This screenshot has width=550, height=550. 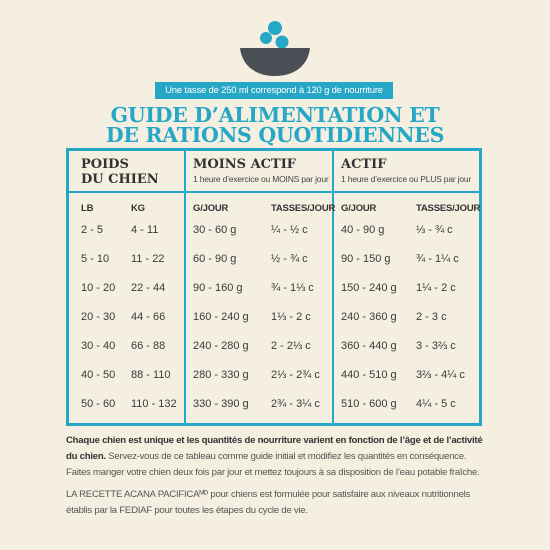 I want to click on table-cell: 11 - 22, so click(x=148, y=259).